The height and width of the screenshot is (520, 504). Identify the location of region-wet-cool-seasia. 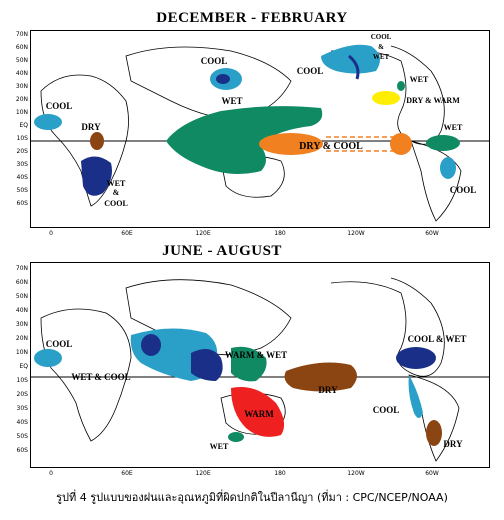
(207, 365).